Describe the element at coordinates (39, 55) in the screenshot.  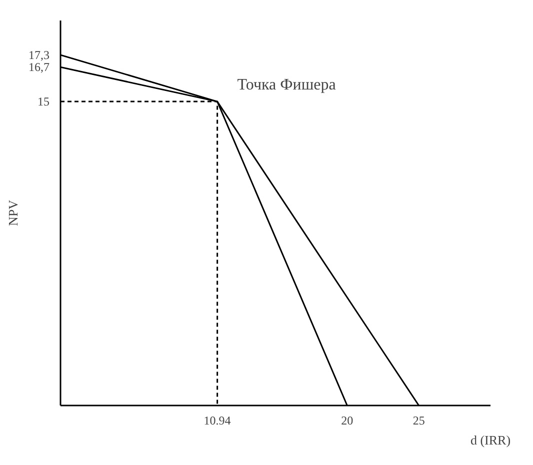
I see `y-tick-label: 17,3` at that location.